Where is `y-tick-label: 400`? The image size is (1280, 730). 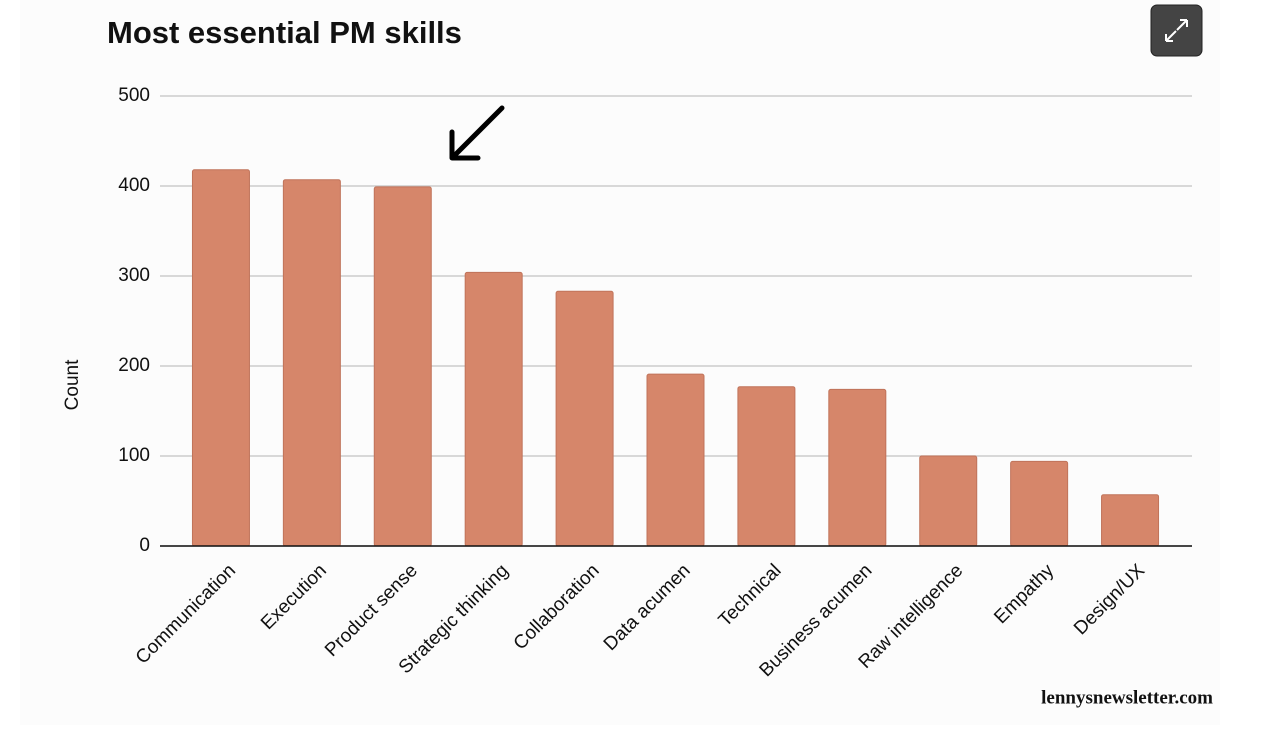 y-tick-label: 400 is located at coordinates (134, 185).